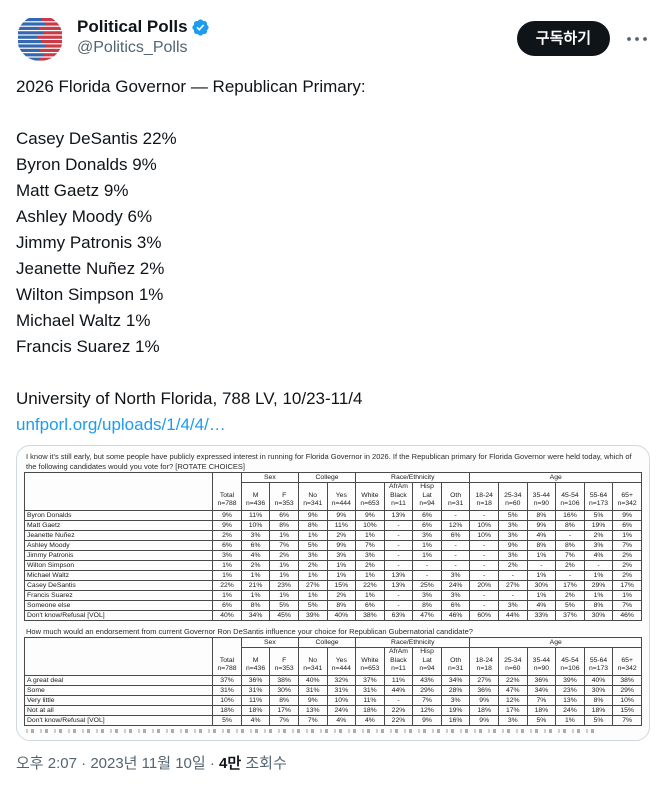  I want to click on table-cell: 12%, so click(455, 525).